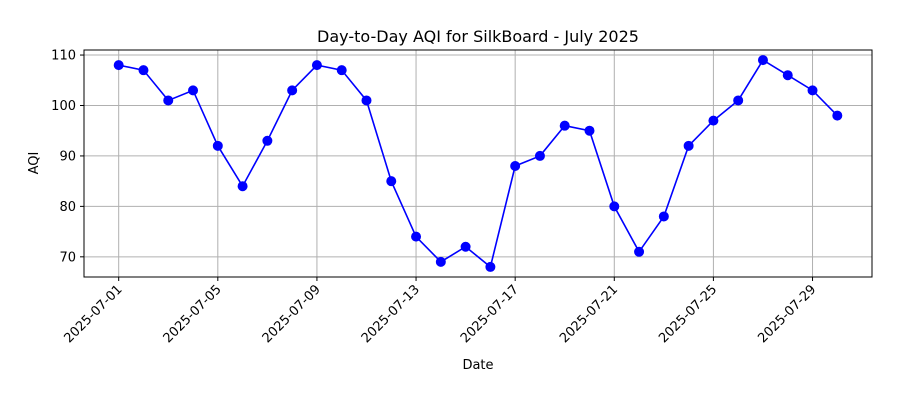  What do you see at coordinates (477, 365) in the screenshot?
I see `x-axis-label: Date` at bounding box center [477, 365].